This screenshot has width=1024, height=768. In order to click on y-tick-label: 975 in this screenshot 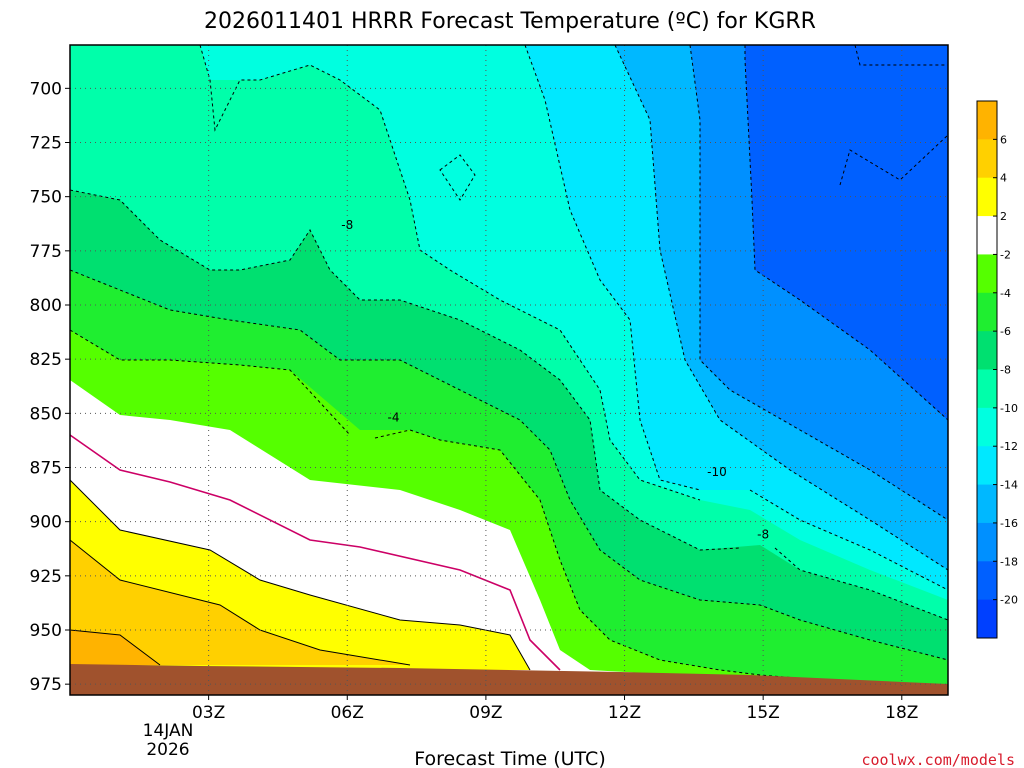, I will do `click(46, 685)`.